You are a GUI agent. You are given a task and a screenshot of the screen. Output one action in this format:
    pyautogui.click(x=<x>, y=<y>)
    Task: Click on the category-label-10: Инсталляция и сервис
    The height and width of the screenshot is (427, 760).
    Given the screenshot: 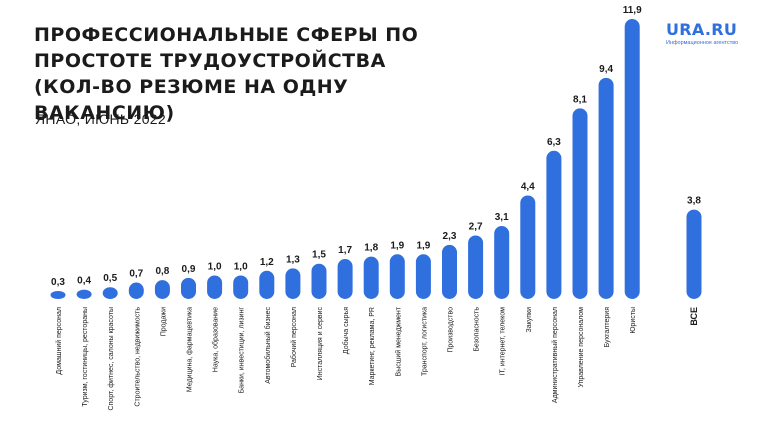 What is the action you would take?
    pyautogui.click(x=320, y=344)
    